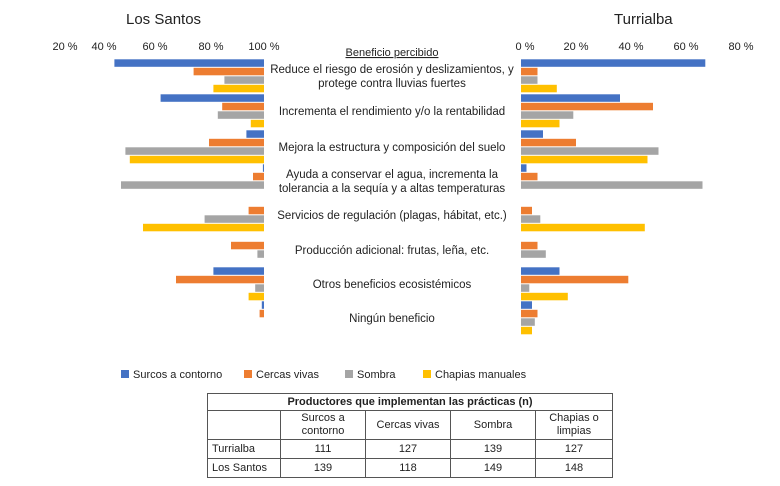 The image size is (780, 486). Describe the element at coordinates (349, 374) in the screenshot. I see `legend-swatch-sombra` at that location.